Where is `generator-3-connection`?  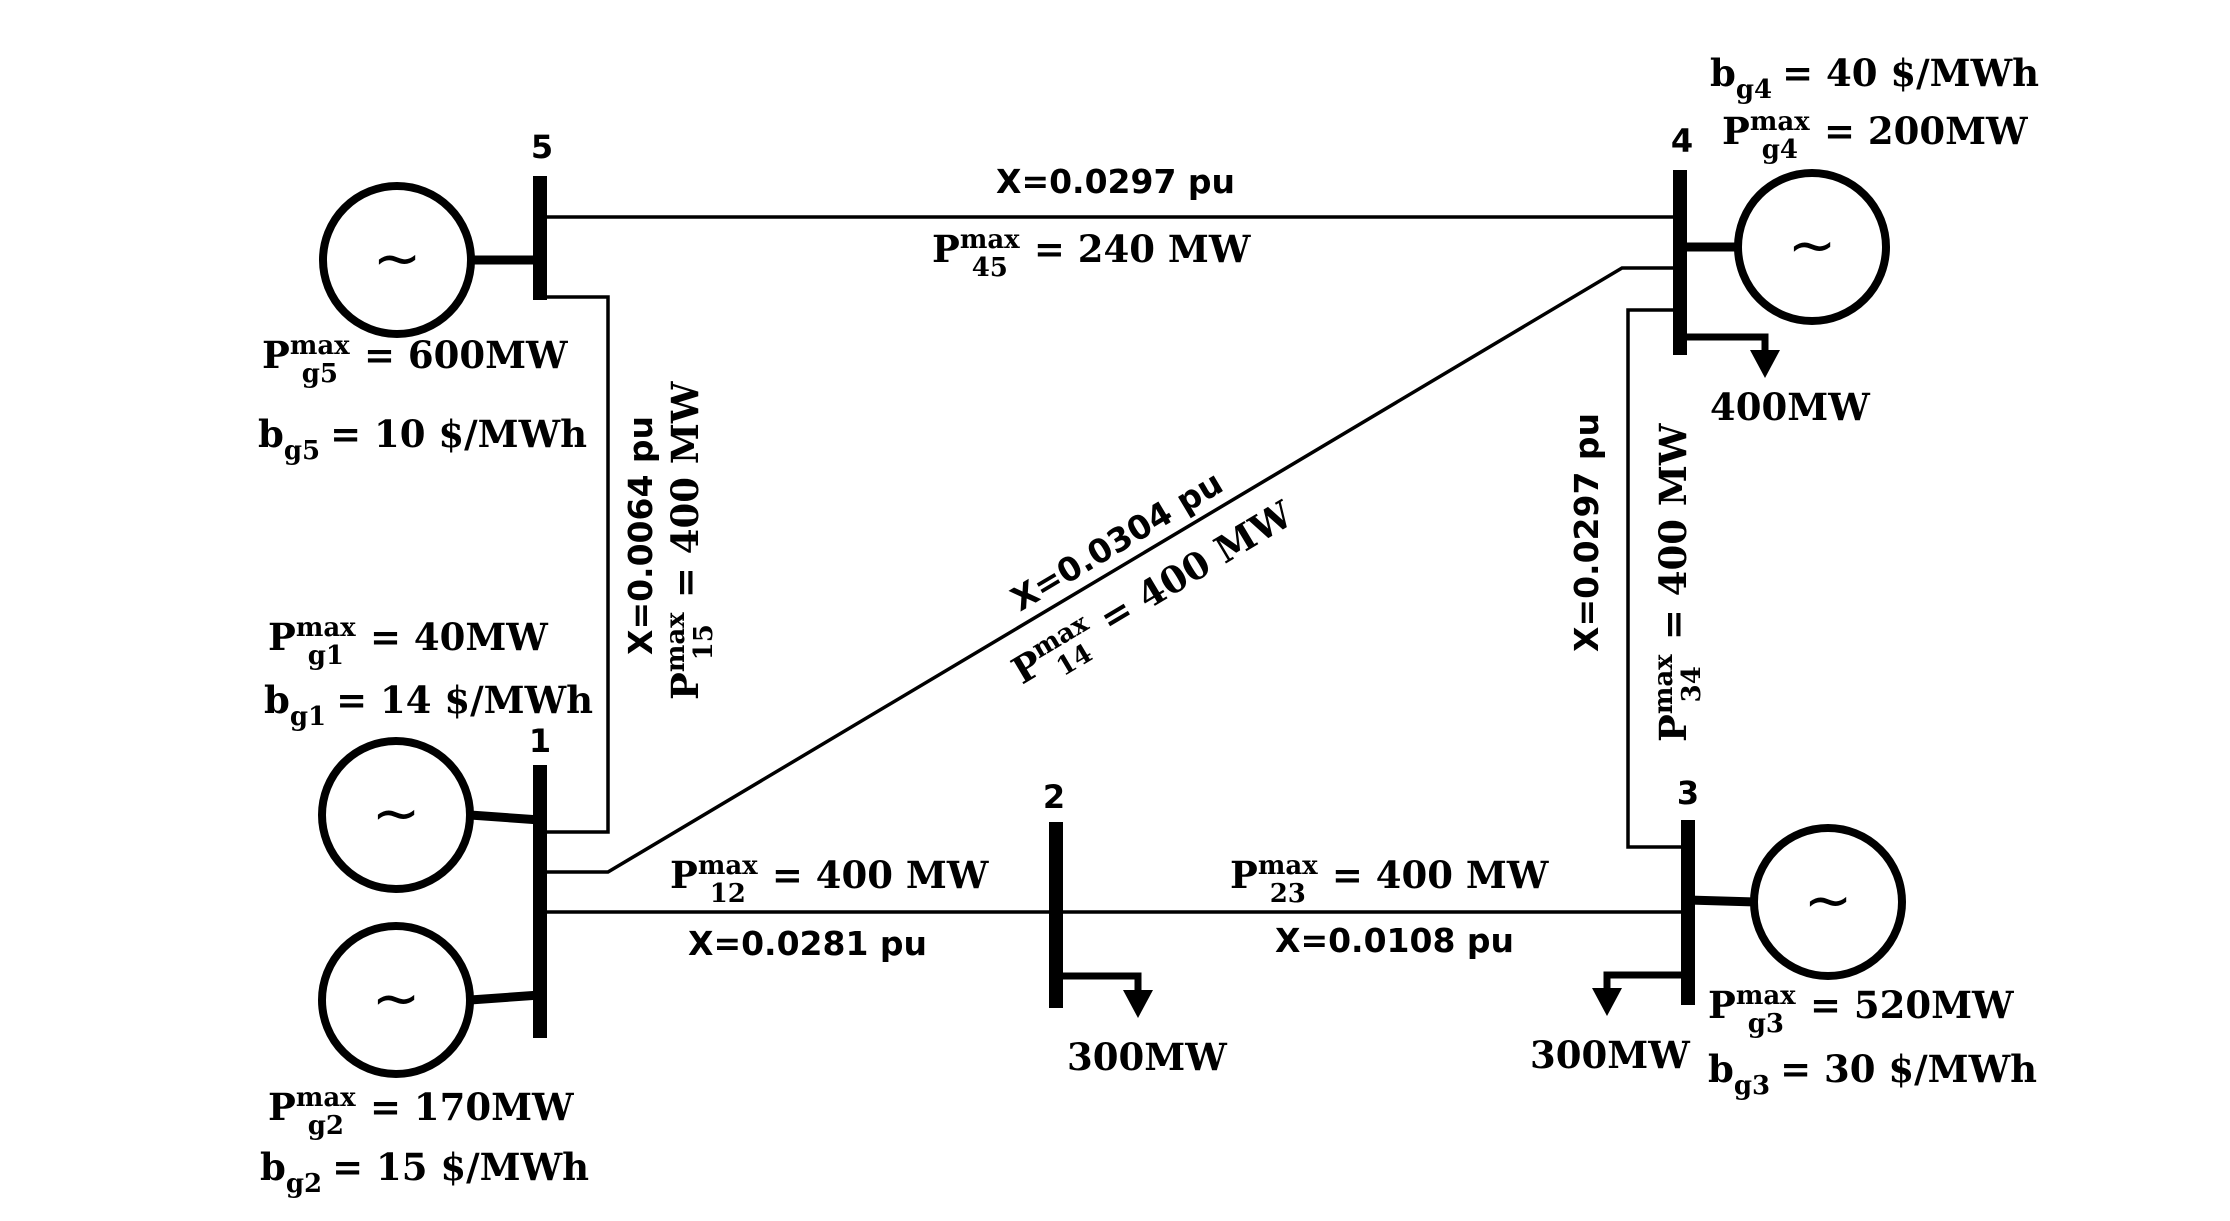
generator-3-connection is located at coordinates (1722, 901).